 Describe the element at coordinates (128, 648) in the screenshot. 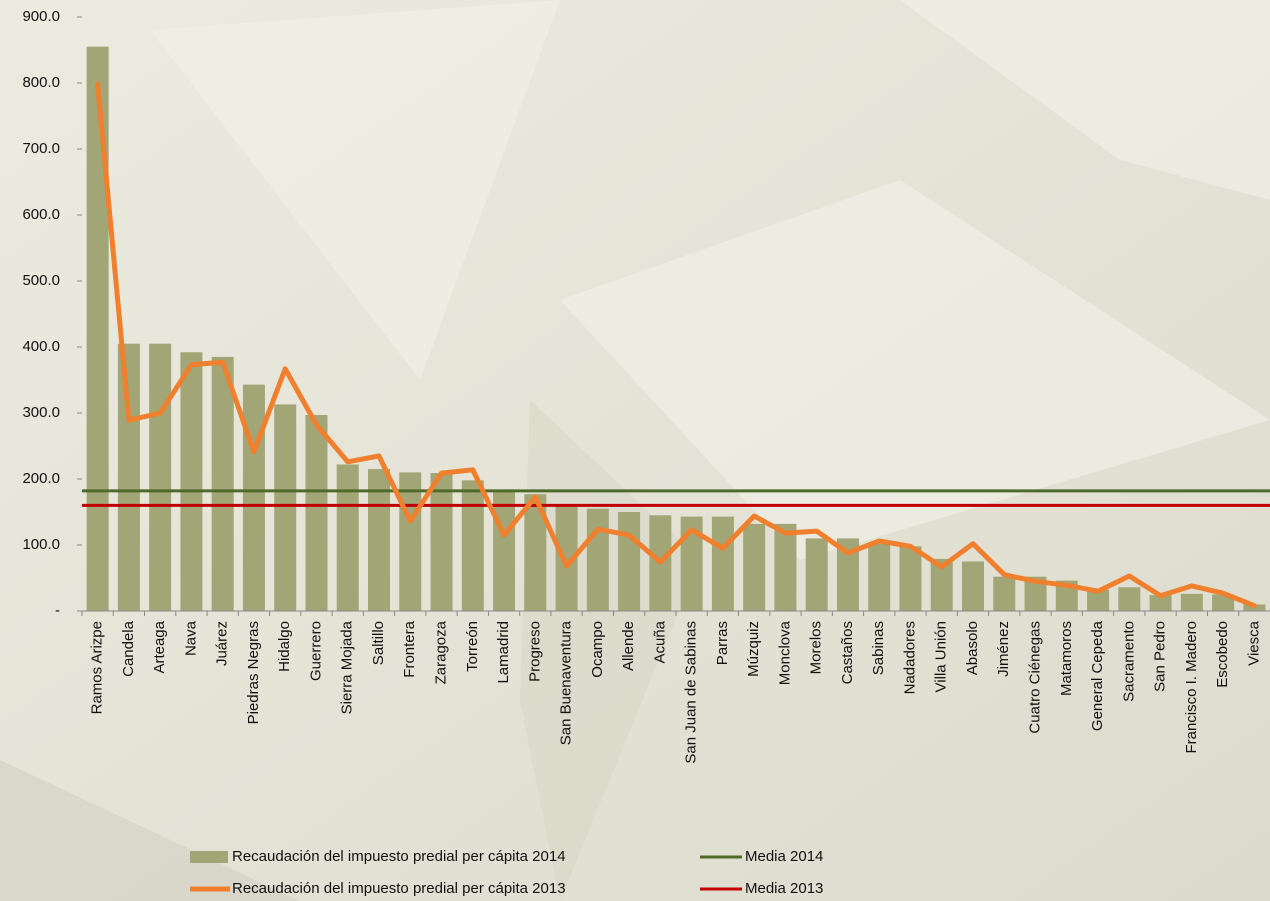

I see `x-tick-label: Candela` at that location.